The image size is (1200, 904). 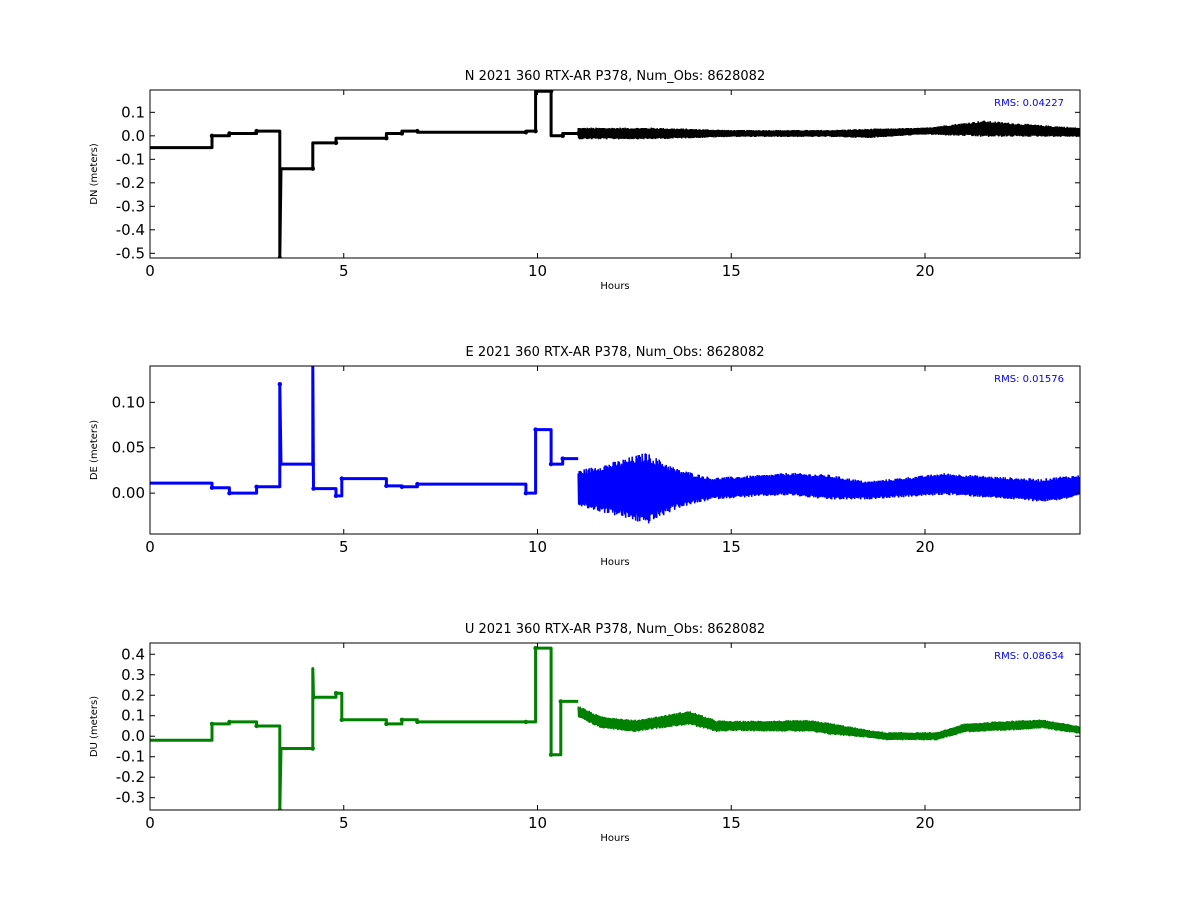 What do you see at coordinates (128, 448) in the screenshot?
I see `y-tick-label: 0.05` at bounding box center [128, 448].